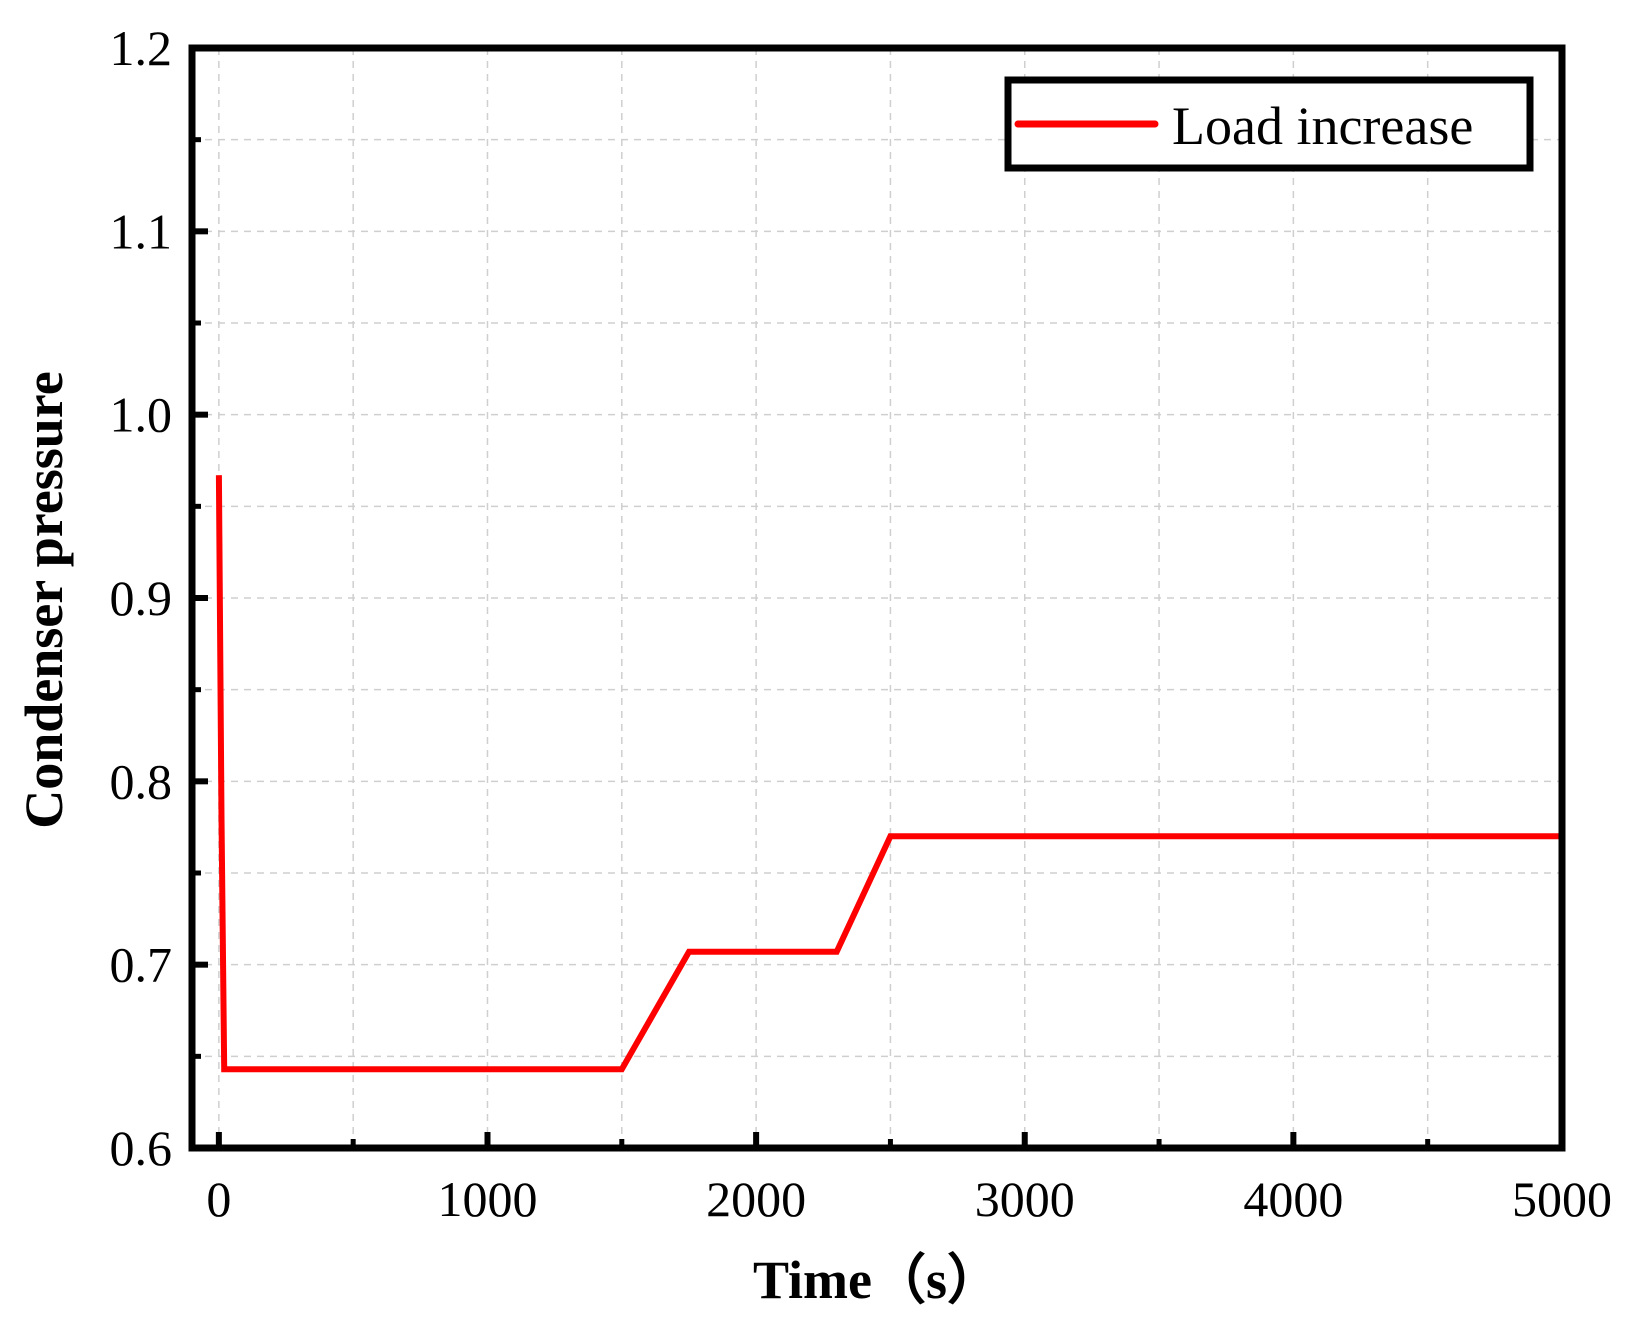  What do you see at coordinates (756, 1199) in the screenshot?
I see `x-tick-label: 2000` at bounding box center [756, 1199].